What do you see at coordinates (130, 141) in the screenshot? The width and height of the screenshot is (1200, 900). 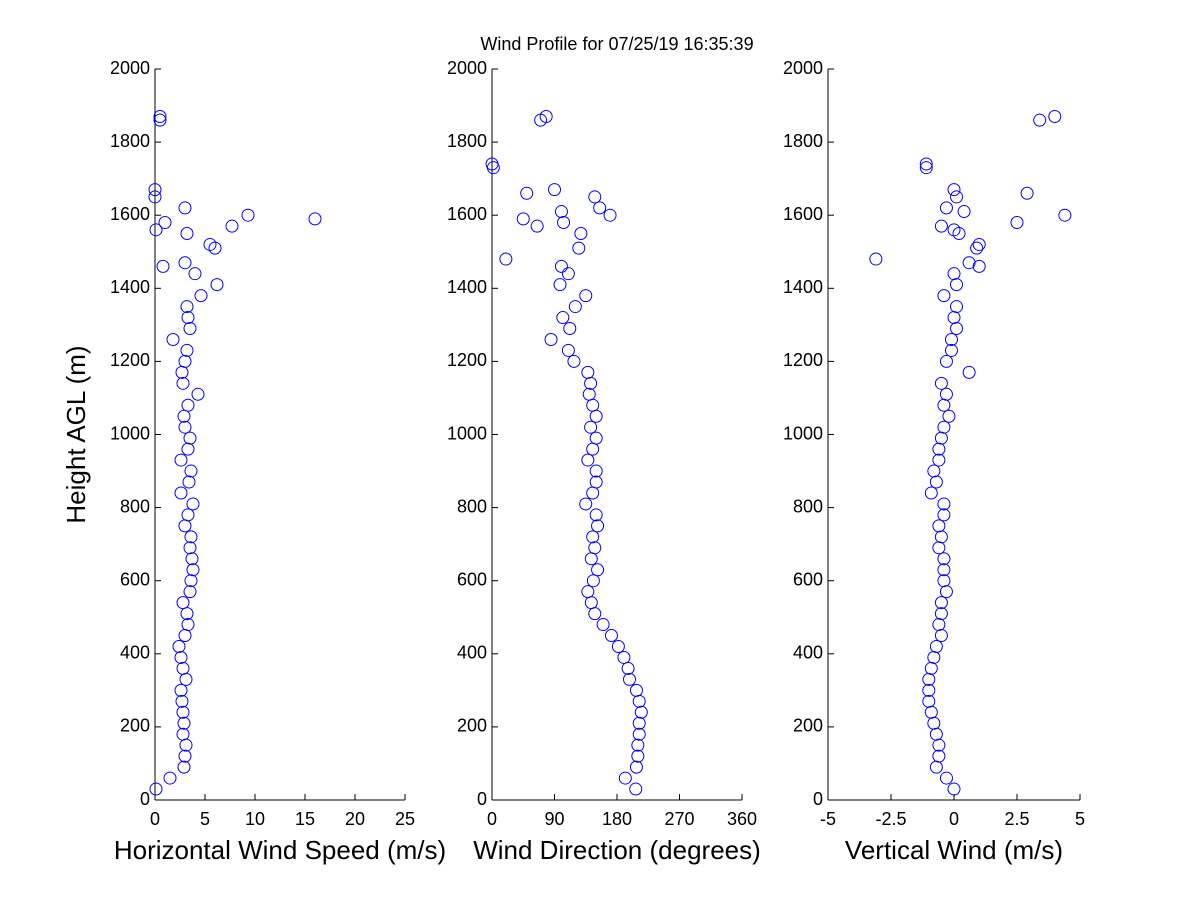 I see `y-tick-label: 1800` at bounding box center [130, 141].